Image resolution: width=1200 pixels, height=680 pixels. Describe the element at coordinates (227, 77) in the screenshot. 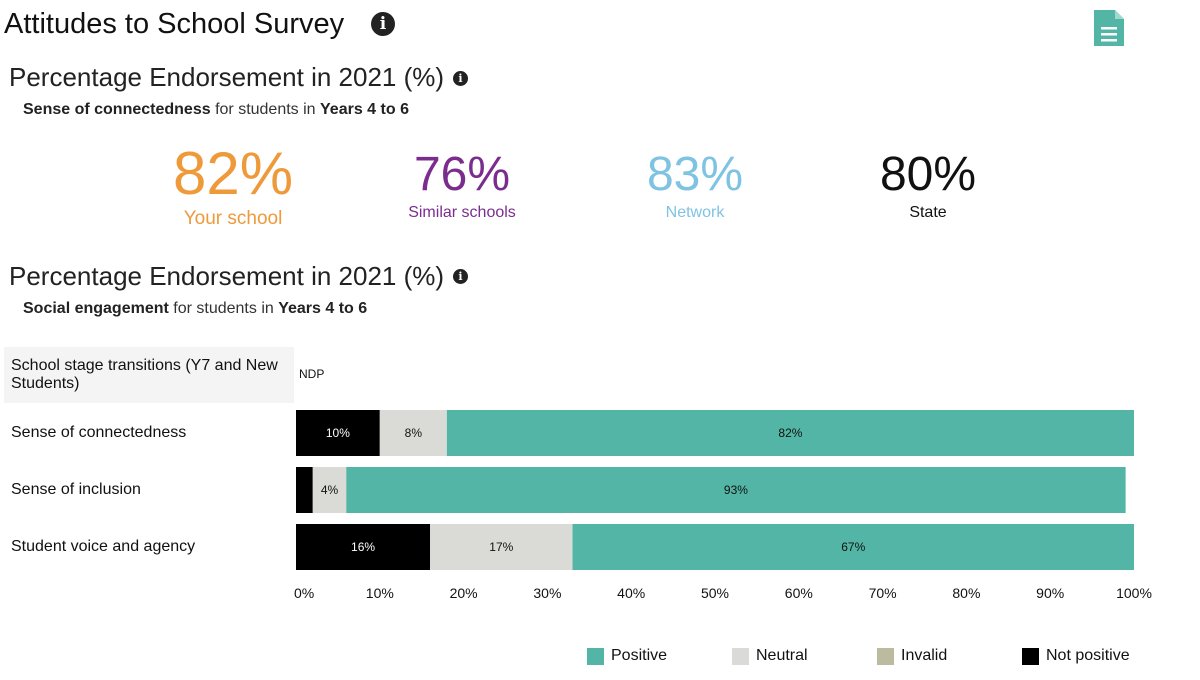

I see `section-title-connectedness: Percentage Endorsement in 2021 (%)` at that location.